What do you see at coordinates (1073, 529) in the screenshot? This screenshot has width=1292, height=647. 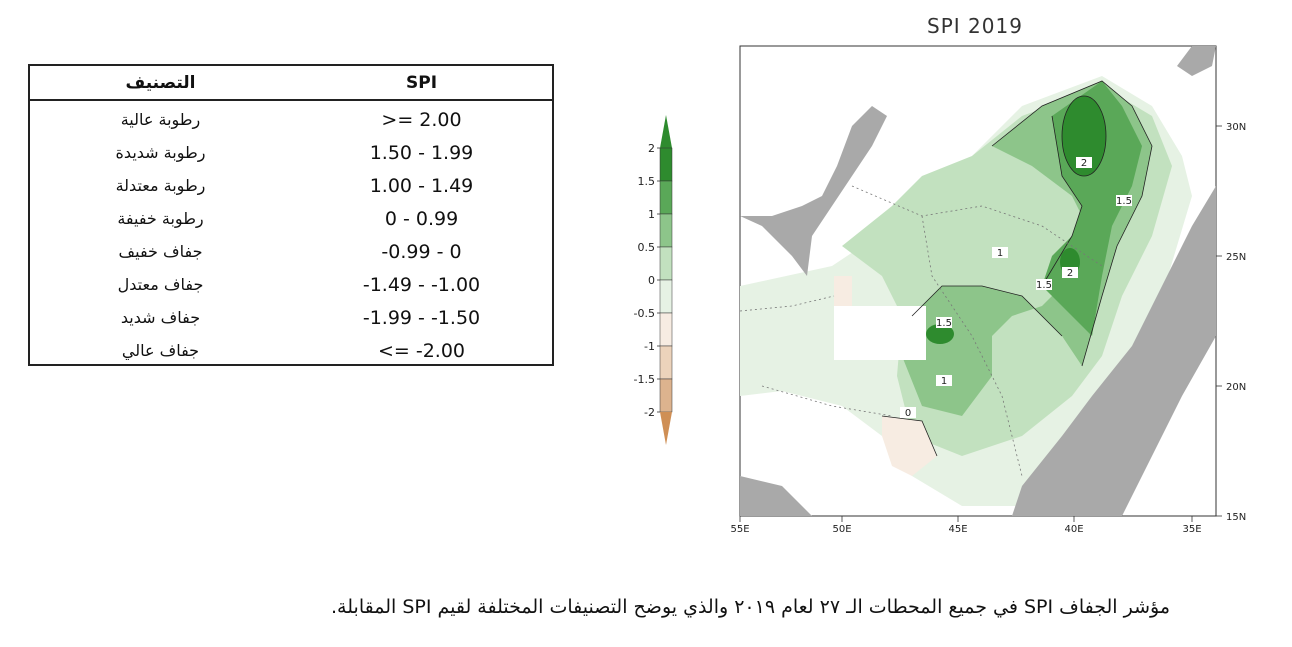 I see `lon-label: 40E` at bounding box center [1073, 529].